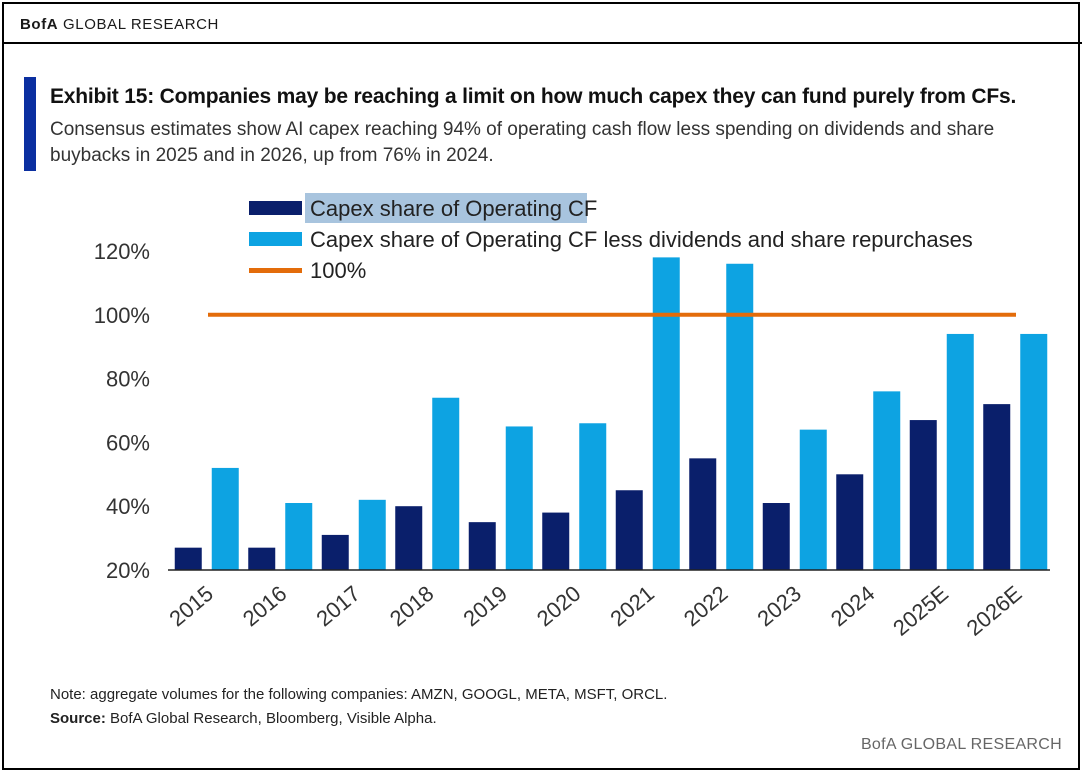  What do you see at coordinates (485, 606) in the screenshot?
I see `x-tick-label: 2019` at bounding box center [485, 606].